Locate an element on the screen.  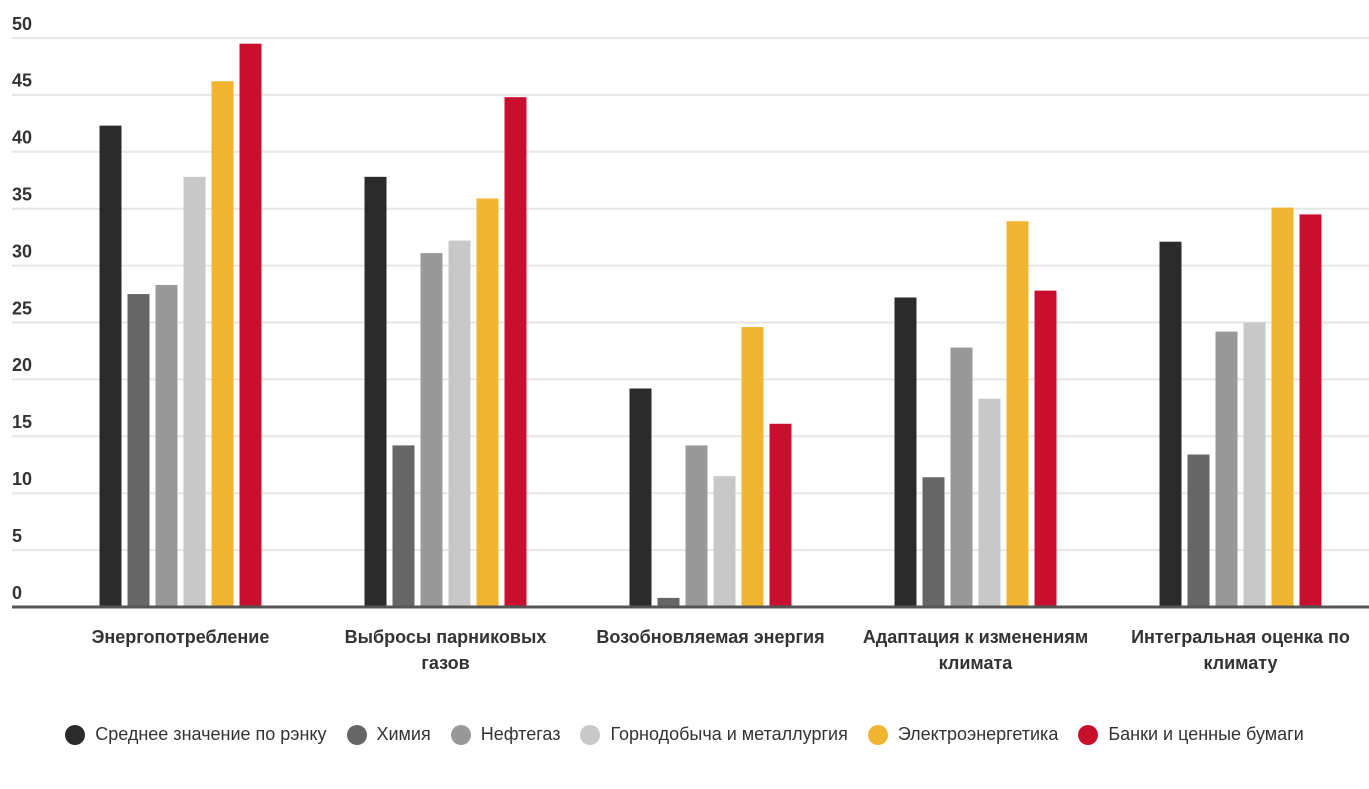
legend-item: Среднее значение по рэнку is located at coordinates (196, 734).